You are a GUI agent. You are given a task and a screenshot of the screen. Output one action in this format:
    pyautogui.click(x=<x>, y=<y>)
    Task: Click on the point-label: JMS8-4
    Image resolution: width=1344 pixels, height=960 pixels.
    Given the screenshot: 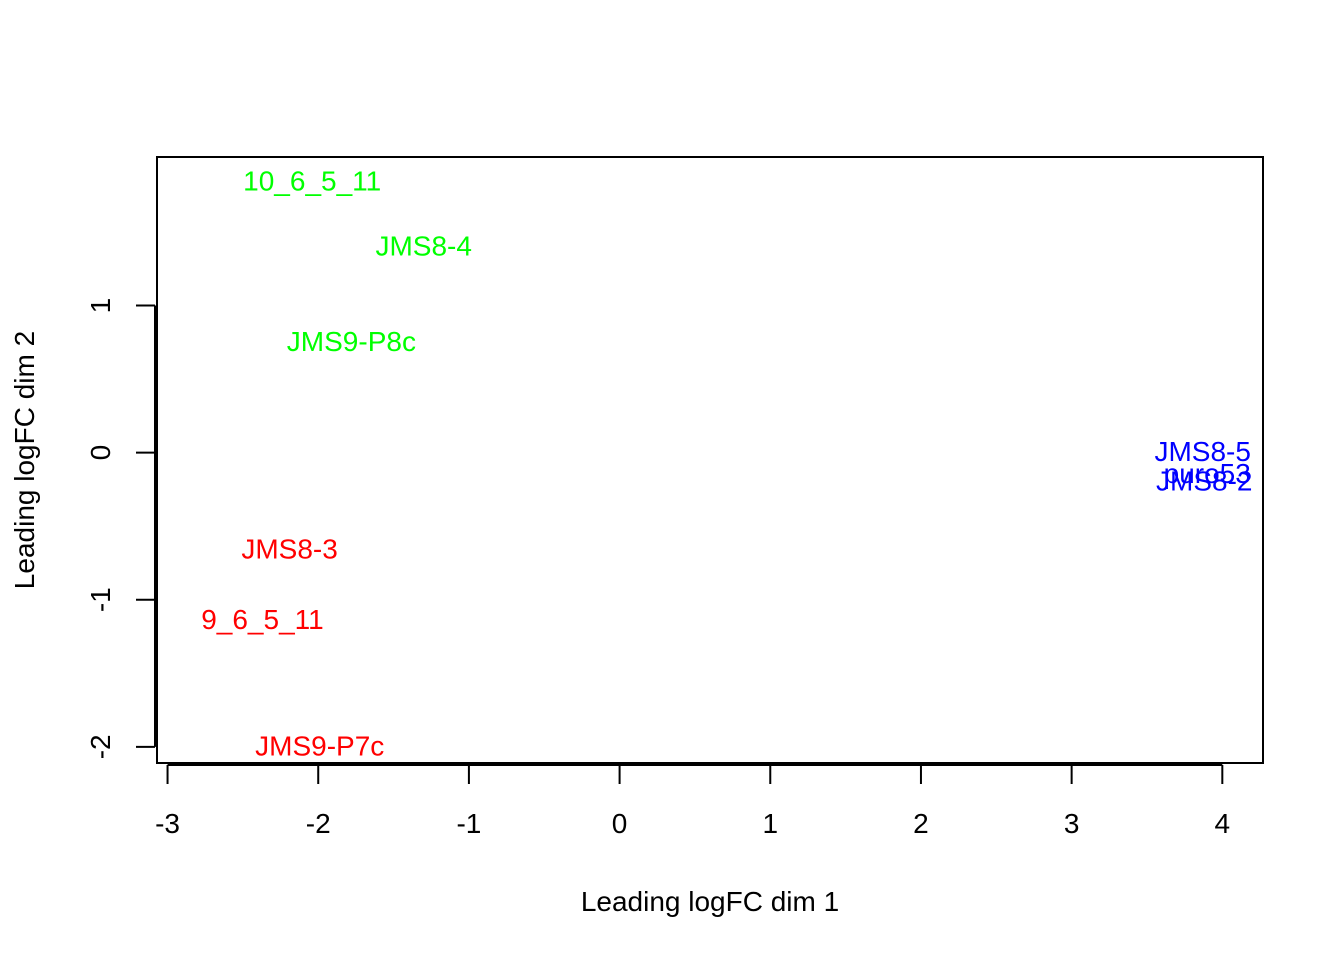 What is the action you would take?
    pyautogui.click(x=423, y=245)
    